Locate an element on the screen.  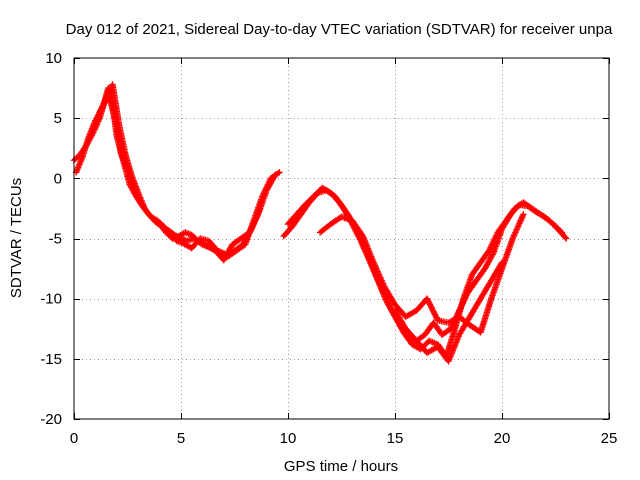
x-tick-labels: 0 5 10 15 20 25 is located at coordinates (344, 438).